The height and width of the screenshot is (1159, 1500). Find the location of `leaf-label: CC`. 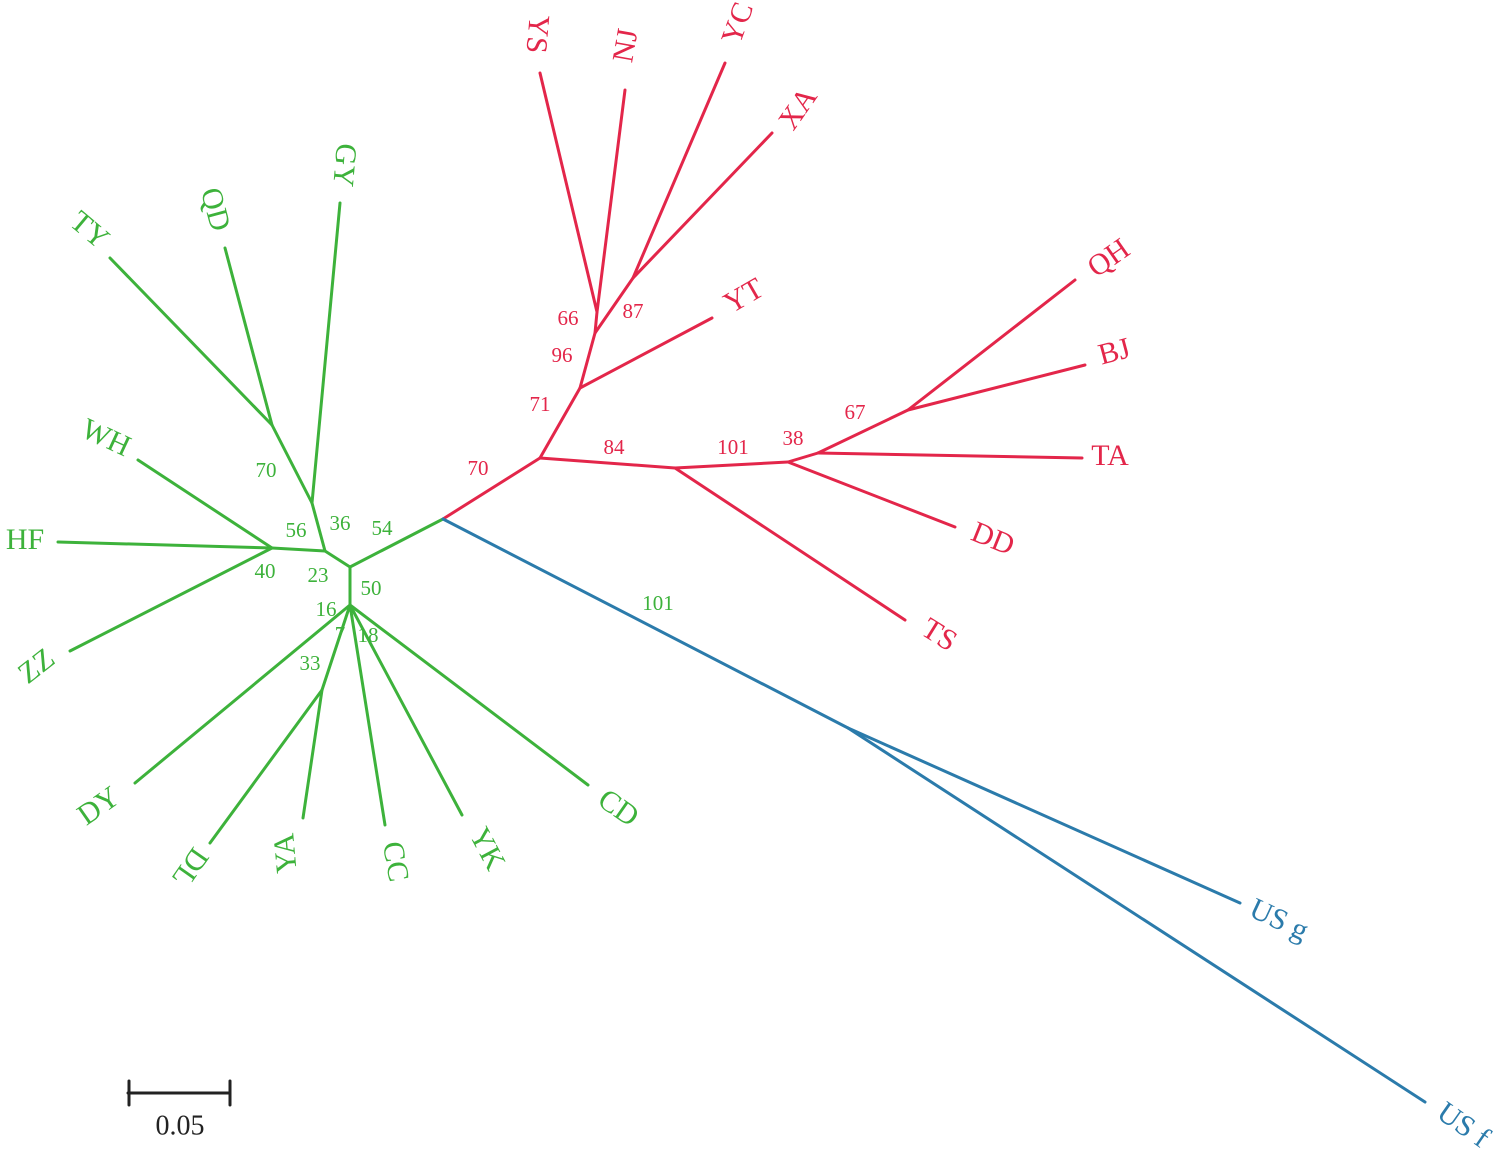

leaf-label: CC is located at coordinates (395, 861).